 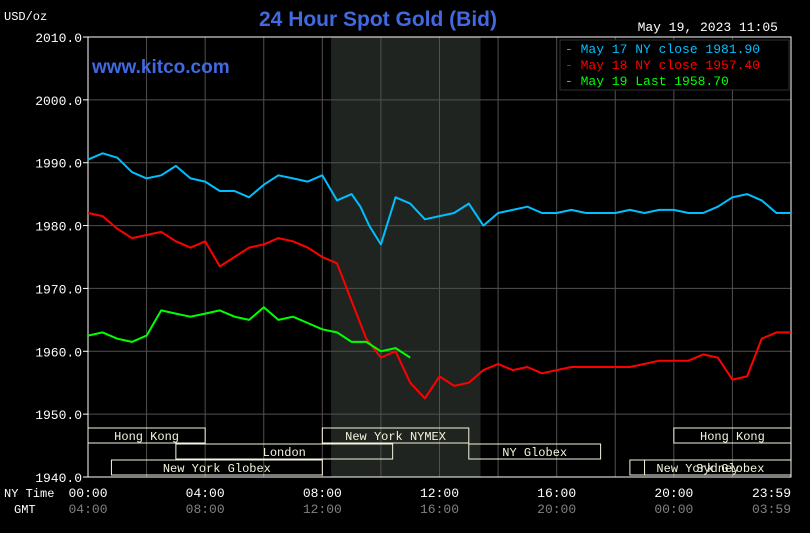 What do you see at coordinates (29, 494) in the screenshot?
I see `ny-time-label: NY Time` at bounding box center [29, 494].